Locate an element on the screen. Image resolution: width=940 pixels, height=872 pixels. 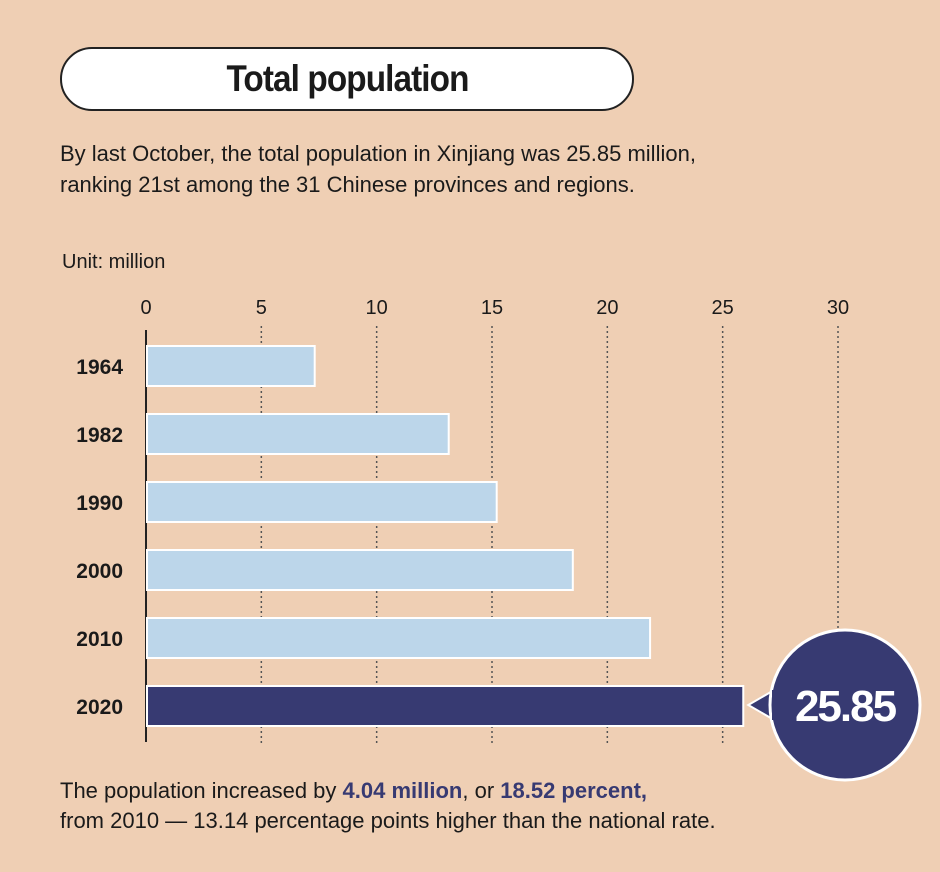
callout-bubble is located at coordinates (845, 705).